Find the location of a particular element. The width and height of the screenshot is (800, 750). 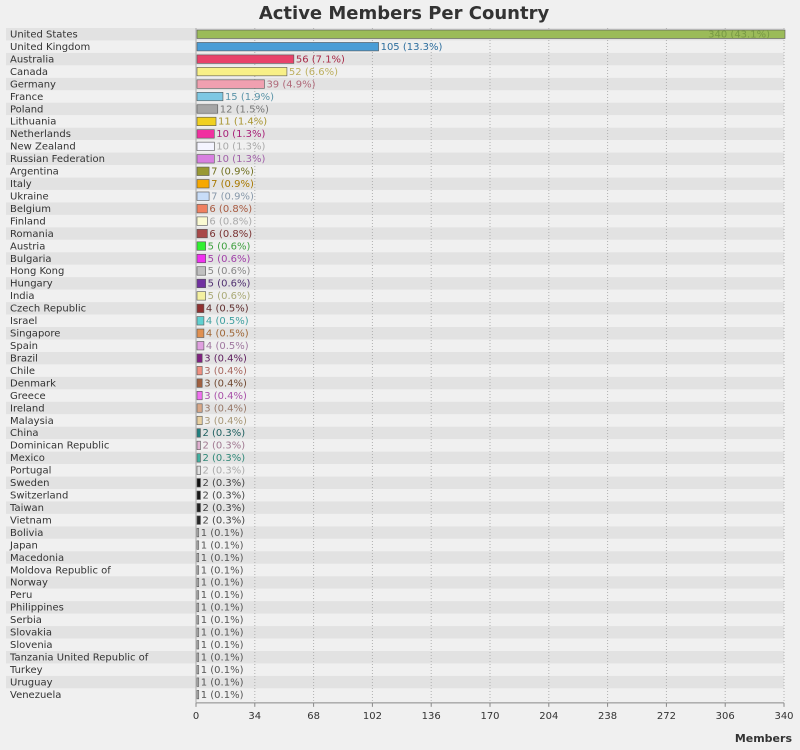

value-label: 56 (7.1%) is located at coordinates (320, 59).